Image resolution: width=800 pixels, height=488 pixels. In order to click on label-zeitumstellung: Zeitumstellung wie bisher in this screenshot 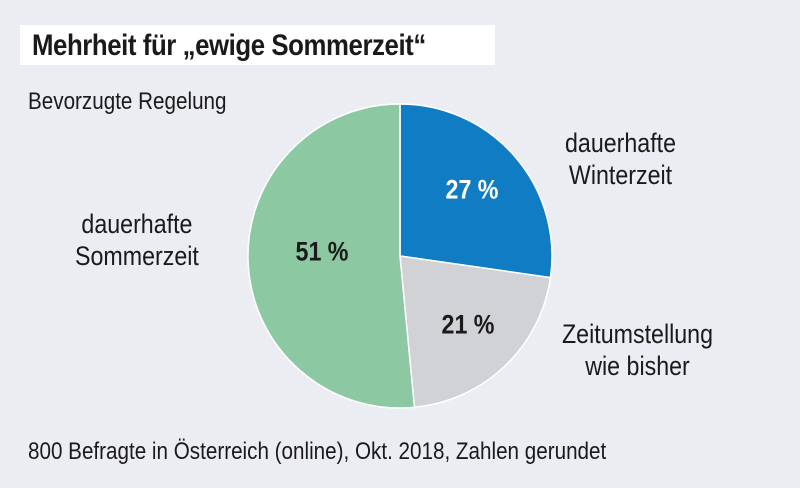, I will do `click(637, 350)`.